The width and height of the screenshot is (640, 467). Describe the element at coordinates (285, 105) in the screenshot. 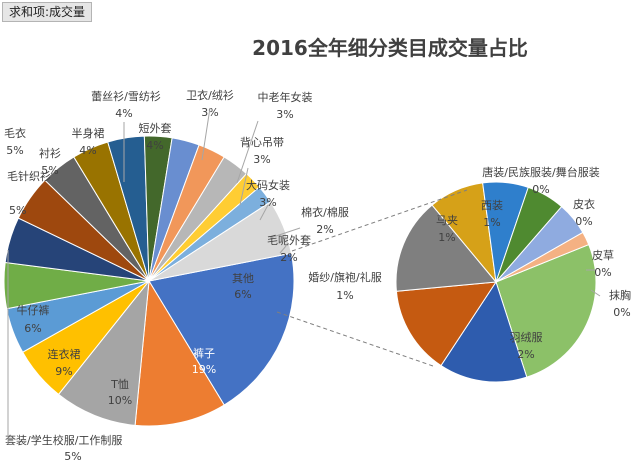

I see `label-elderly: 中老年女装 3%` at that location.